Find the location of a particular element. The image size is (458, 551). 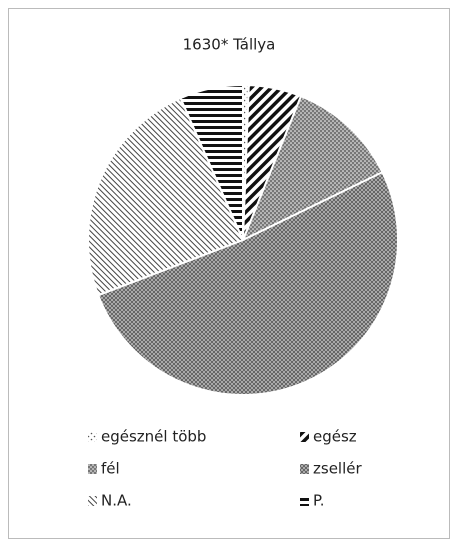

chart-title: 1630* Tállya is located at coordinates (229, 45).